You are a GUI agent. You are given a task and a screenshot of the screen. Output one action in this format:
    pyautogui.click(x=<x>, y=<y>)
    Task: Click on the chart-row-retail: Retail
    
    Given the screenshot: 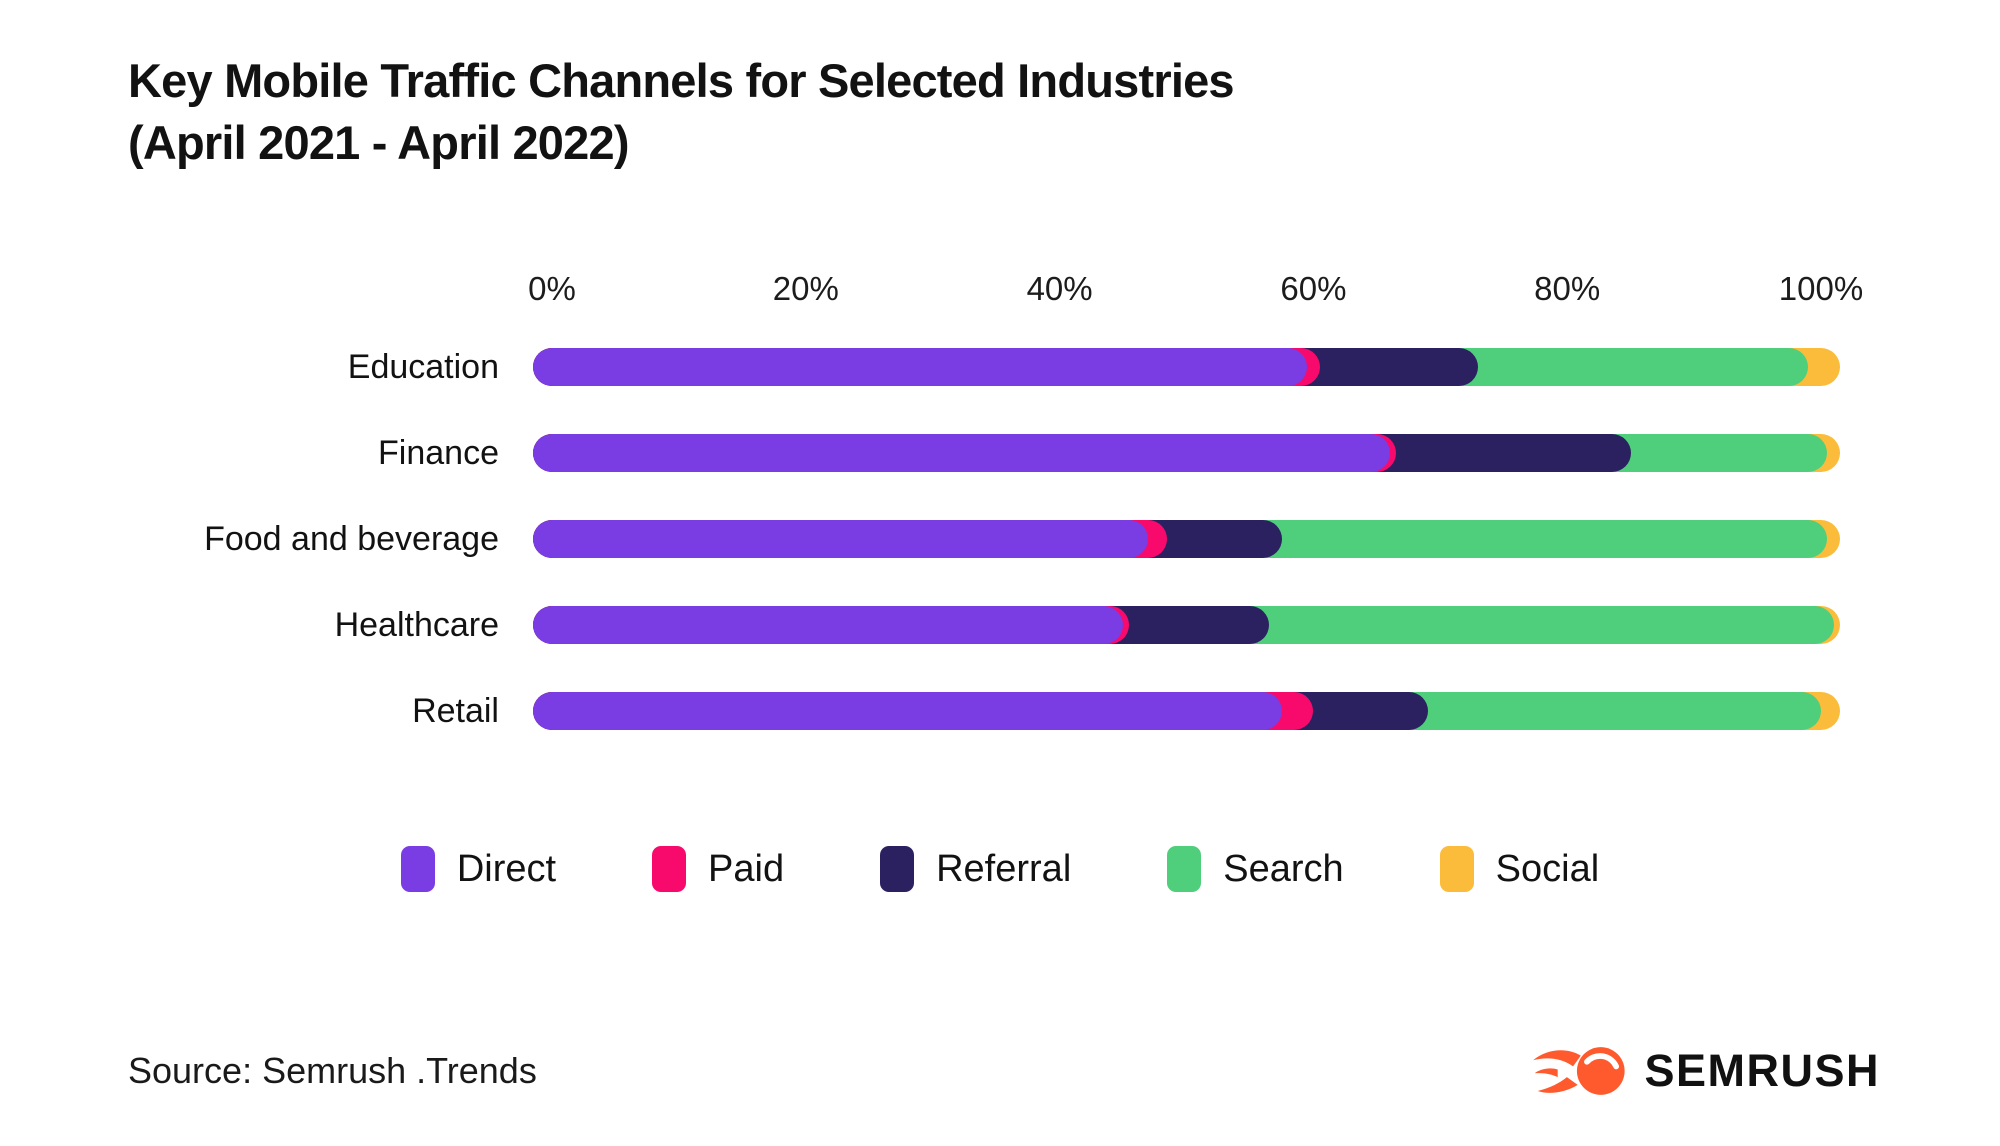 What is the action you would take?
    pyautogui.click(x=984, y=711)
    